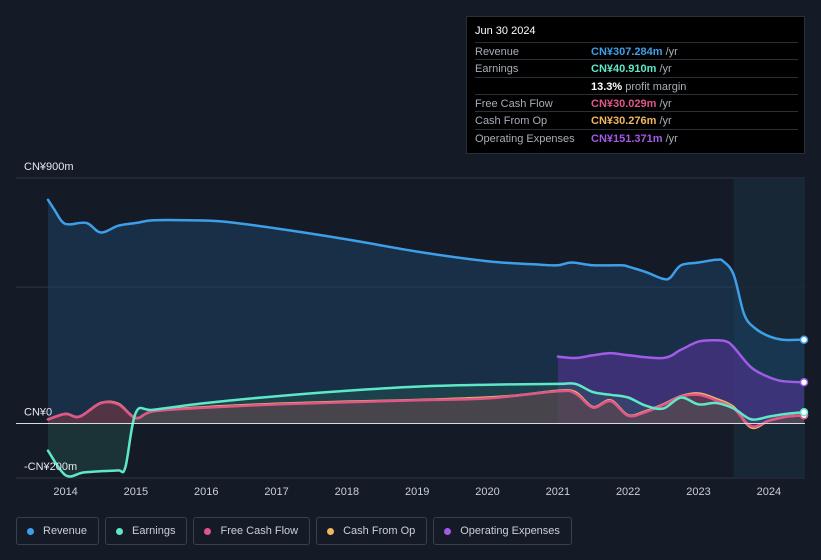 This screenshot has height=560, width=821. I want to click on legend-item-revenue: Revenue, so click(58, 531).